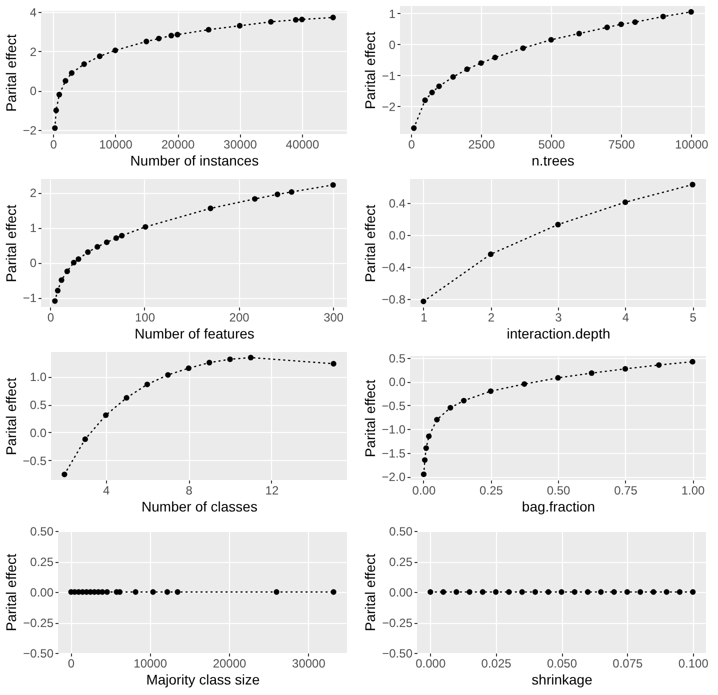 The height and width of the screenshot is (695, 718). Describe the element at coordinates (424, 491) in the screenshot. I see `x-tick-label: 0.00` at that location.